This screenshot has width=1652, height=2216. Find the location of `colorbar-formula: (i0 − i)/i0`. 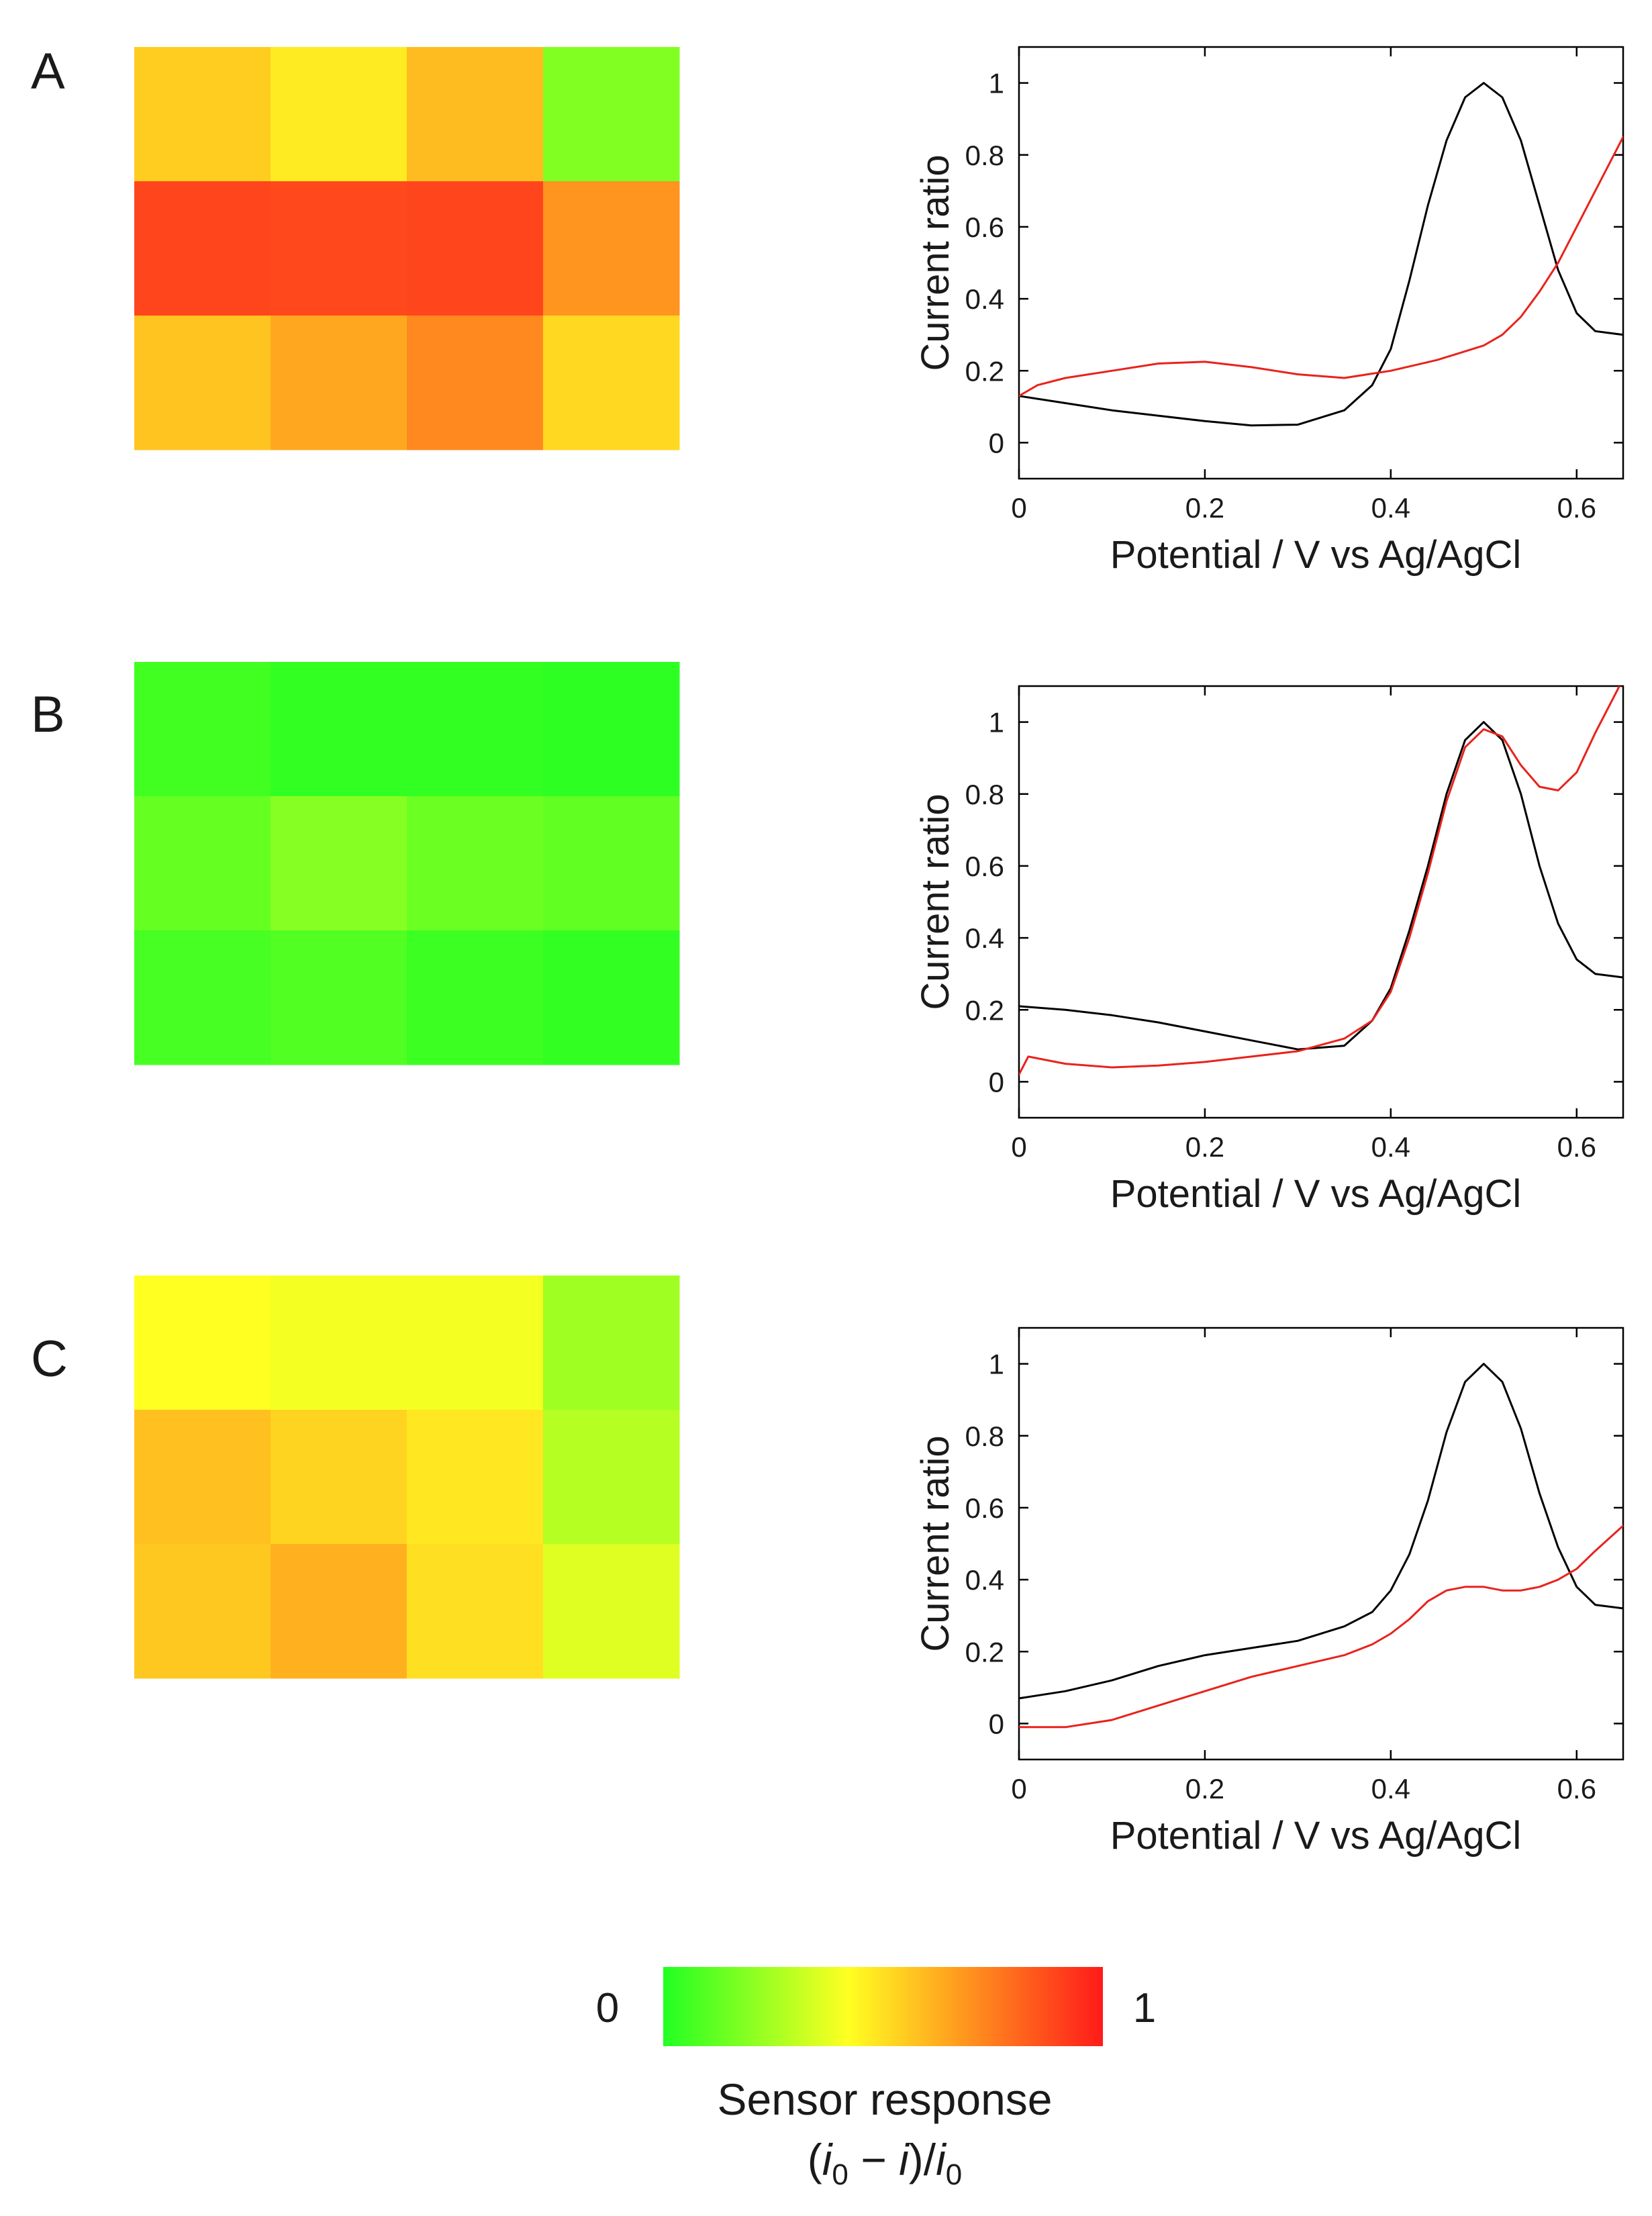

colorbar-formula: (i0 − i)/i0 is located at coordinates (885, 2163).